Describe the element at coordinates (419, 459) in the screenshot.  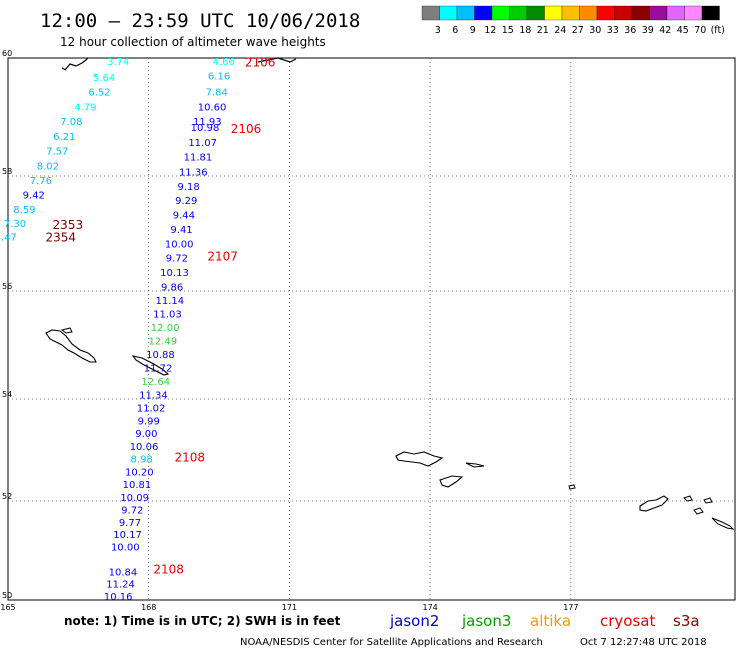
I see `attu-island` at that location.